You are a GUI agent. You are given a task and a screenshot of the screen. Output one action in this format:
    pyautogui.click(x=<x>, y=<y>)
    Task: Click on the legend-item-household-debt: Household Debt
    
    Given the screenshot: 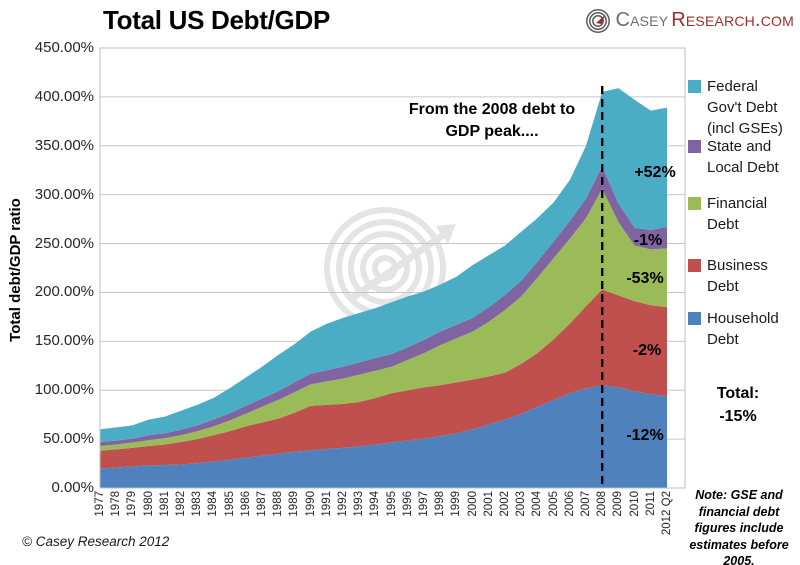 What is the action you would take?
    pyautogui.click(x=743, y=329)
    